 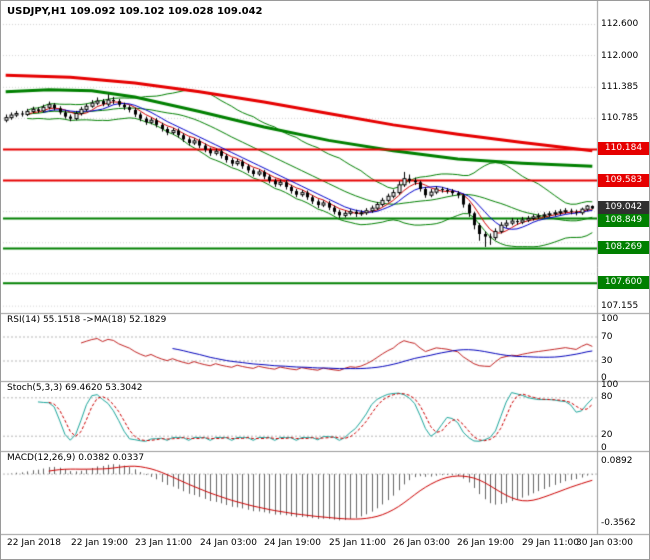 I want to click on resistance-level-badge: 109.583, so click(x=623, y=180).